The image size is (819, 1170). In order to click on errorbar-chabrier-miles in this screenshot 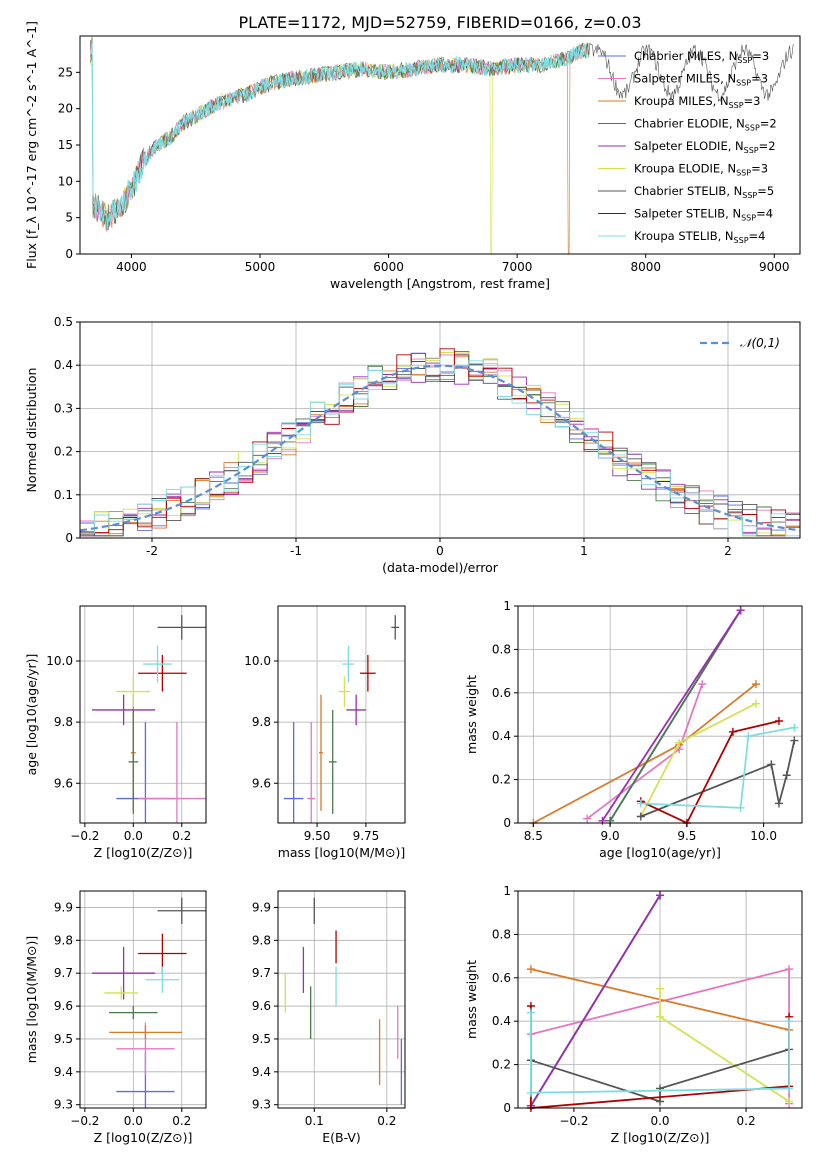, I will do `click(293, 772)`.